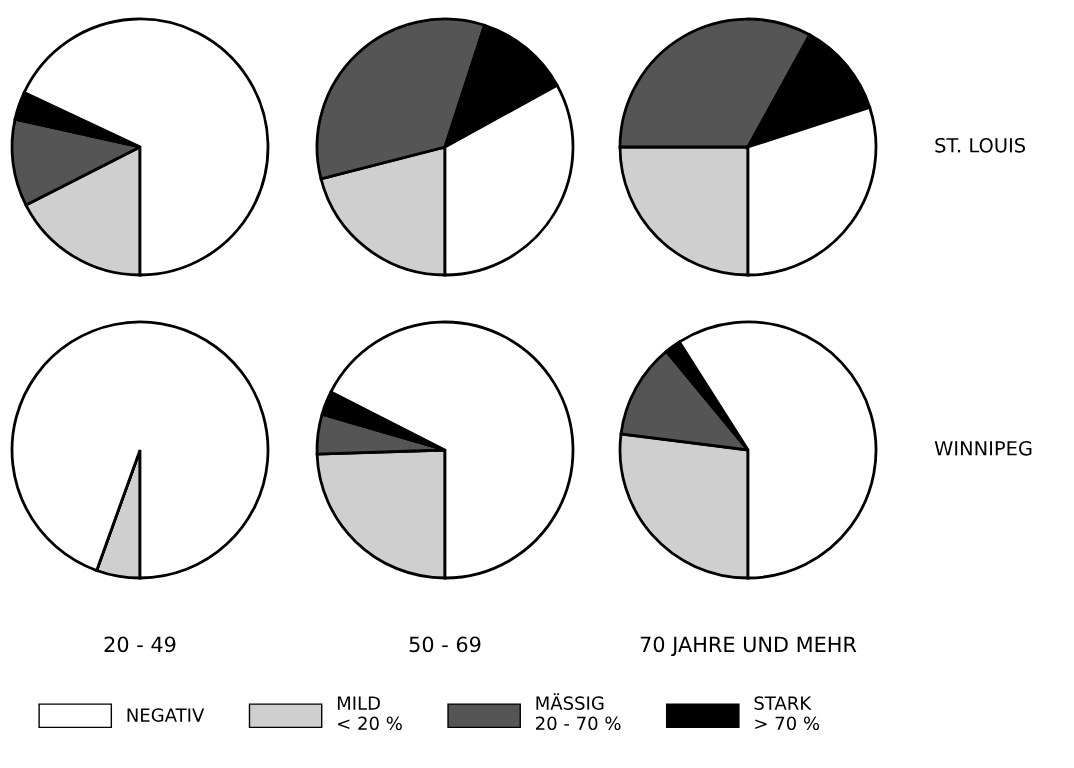 This screenshot has width=1074, height=768. I want to click on text: WINNIPEG, so click(983, 448).